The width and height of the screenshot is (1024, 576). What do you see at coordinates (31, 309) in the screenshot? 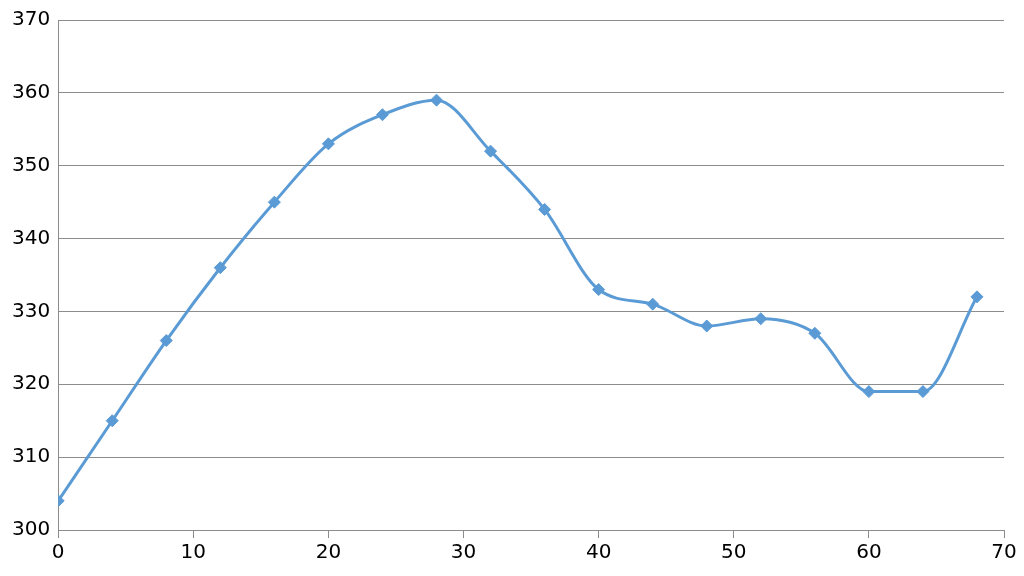
I see `y-tick-label: 330` at bounding box center [31, 309].